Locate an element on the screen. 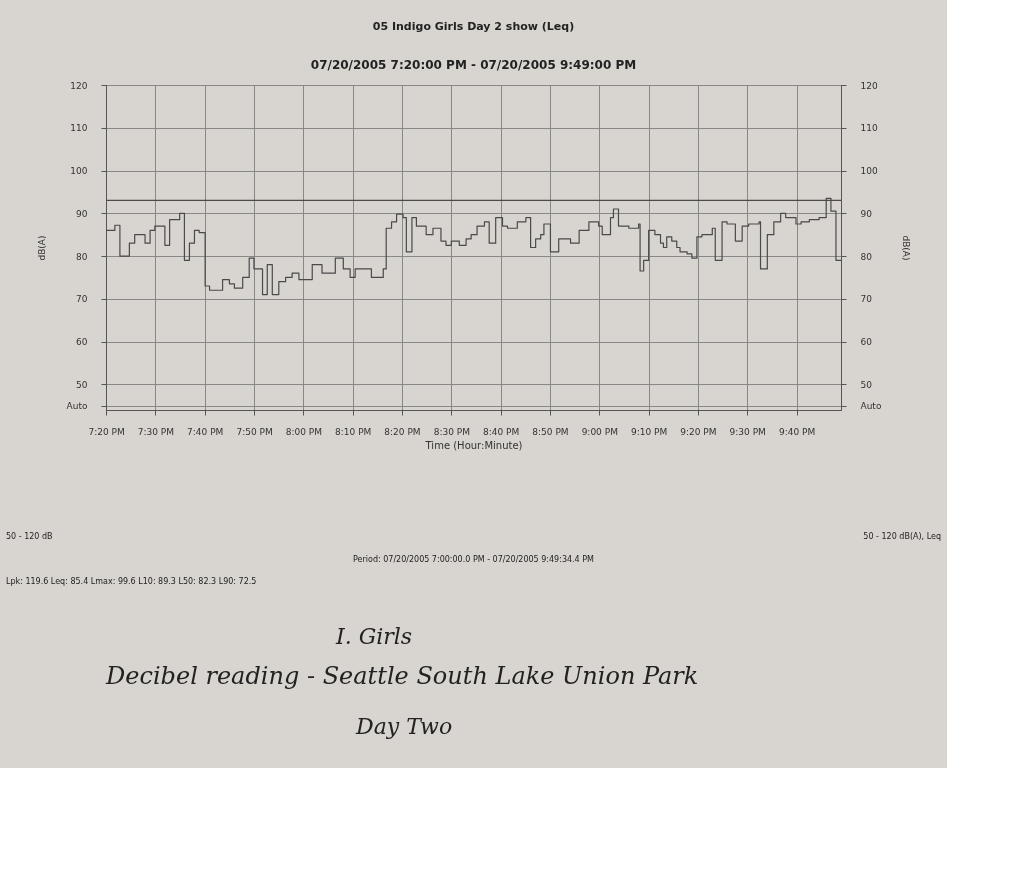  x-tick-label: 9:40 PM is located at coordinates (797, 431).